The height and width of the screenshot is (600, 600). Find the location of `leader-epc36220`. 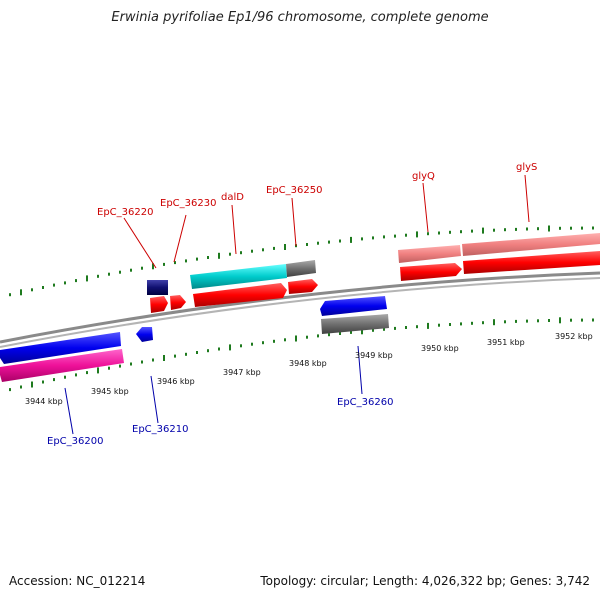

leader-epc36220 is located at coordinates (140, 243).